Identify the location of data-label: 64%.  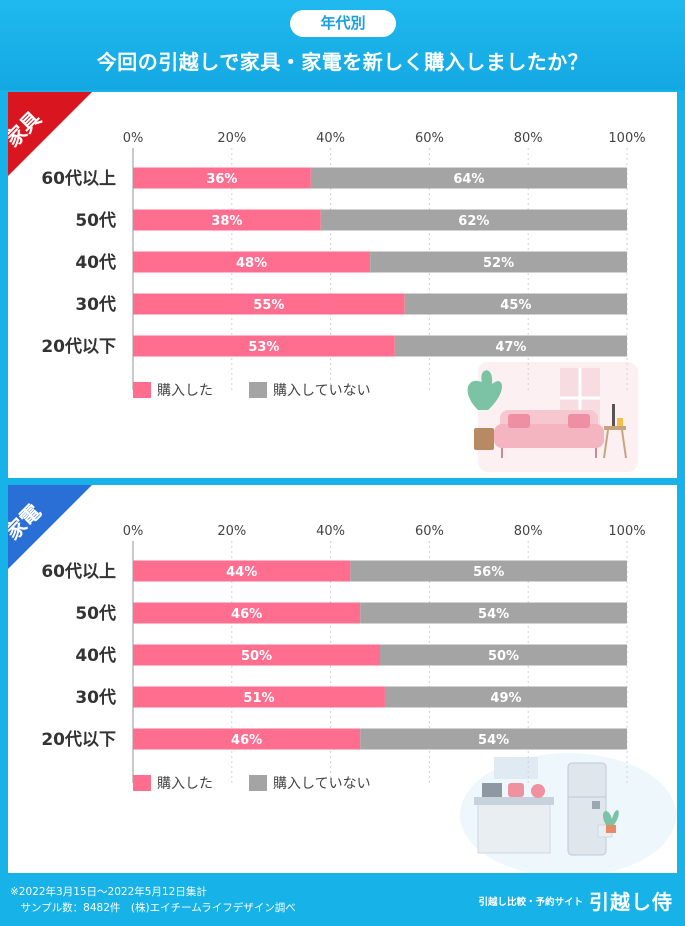
(468, 179).